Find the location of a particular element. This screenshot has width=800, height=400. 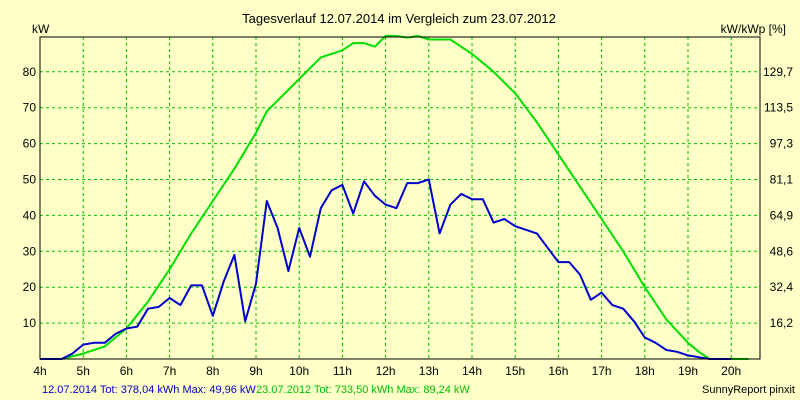

credit-text: SunnyReport pinxit is located at coordinates (748, 390).